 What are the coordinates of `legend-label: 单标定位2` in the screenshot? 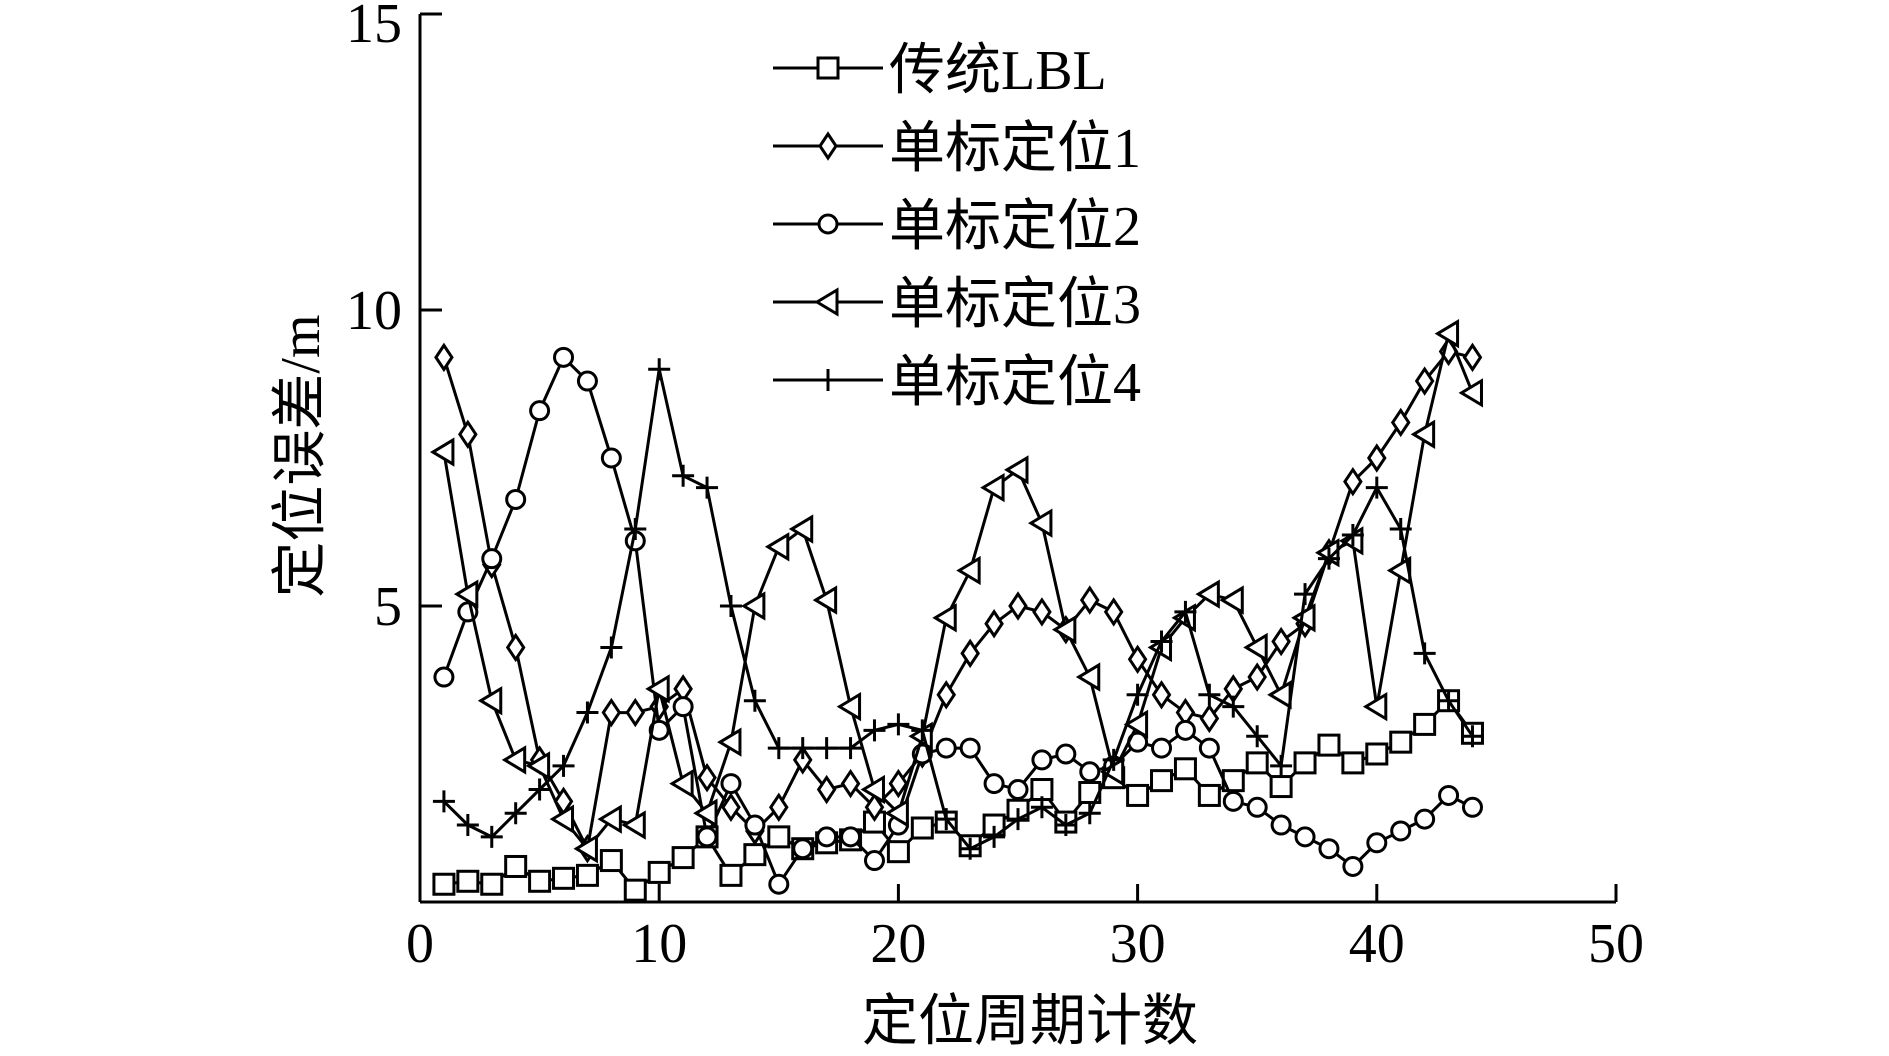 It's located at (1015, 227).